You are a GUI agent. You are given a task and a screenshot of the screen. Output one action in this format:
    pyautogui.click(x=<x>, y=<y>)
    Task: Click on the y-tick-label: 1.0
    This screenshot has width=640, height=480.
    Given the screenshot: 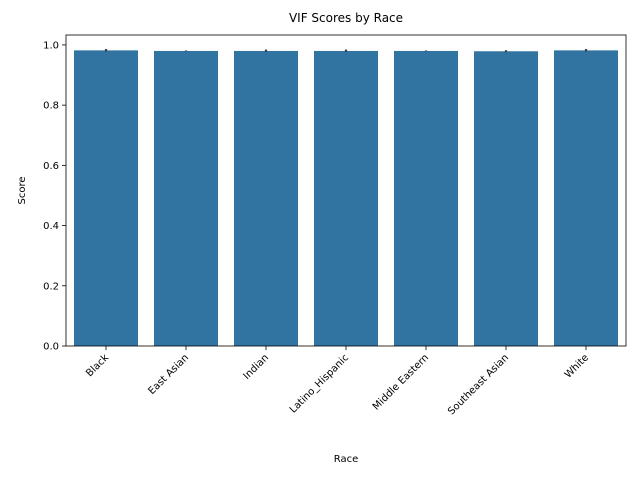 What is the action you would take?
    pyautogui.click(x=51, y=45)
    